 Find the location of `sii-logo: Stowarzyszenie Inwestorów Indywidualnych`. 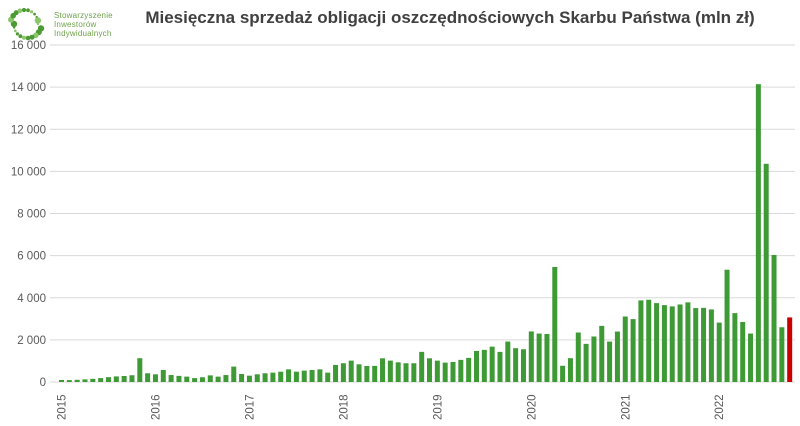

sii-logo: Stowarzyszenie Inwestorów Indywidualnych is located at coordinates (59, 24).